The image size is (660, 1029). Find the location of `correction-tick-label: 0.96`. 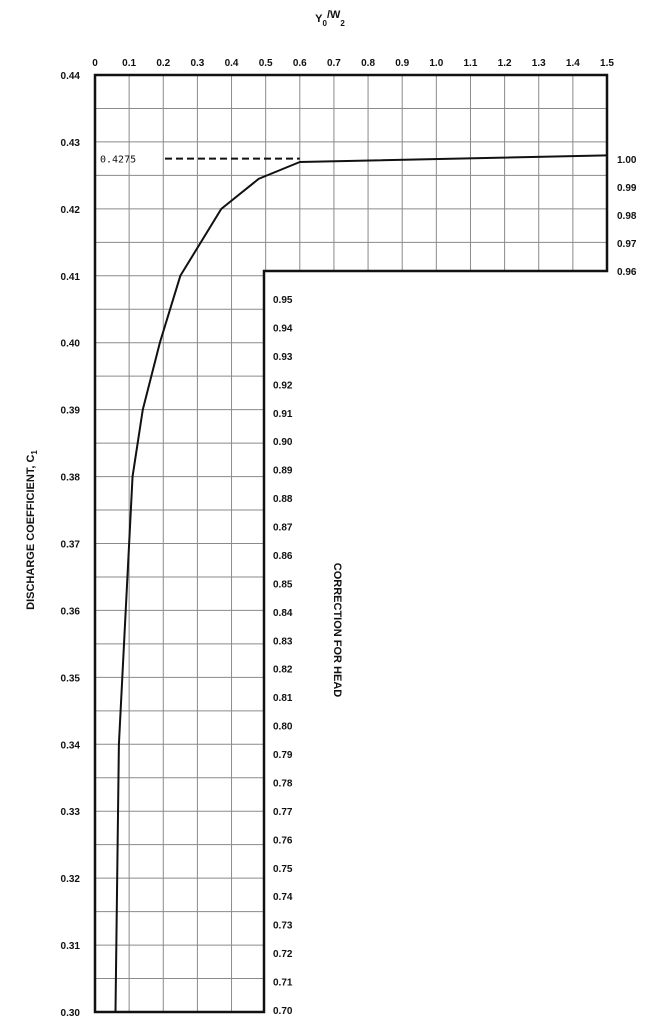

correction-tick-label: 0.96 is located at coordinates (627, 272).